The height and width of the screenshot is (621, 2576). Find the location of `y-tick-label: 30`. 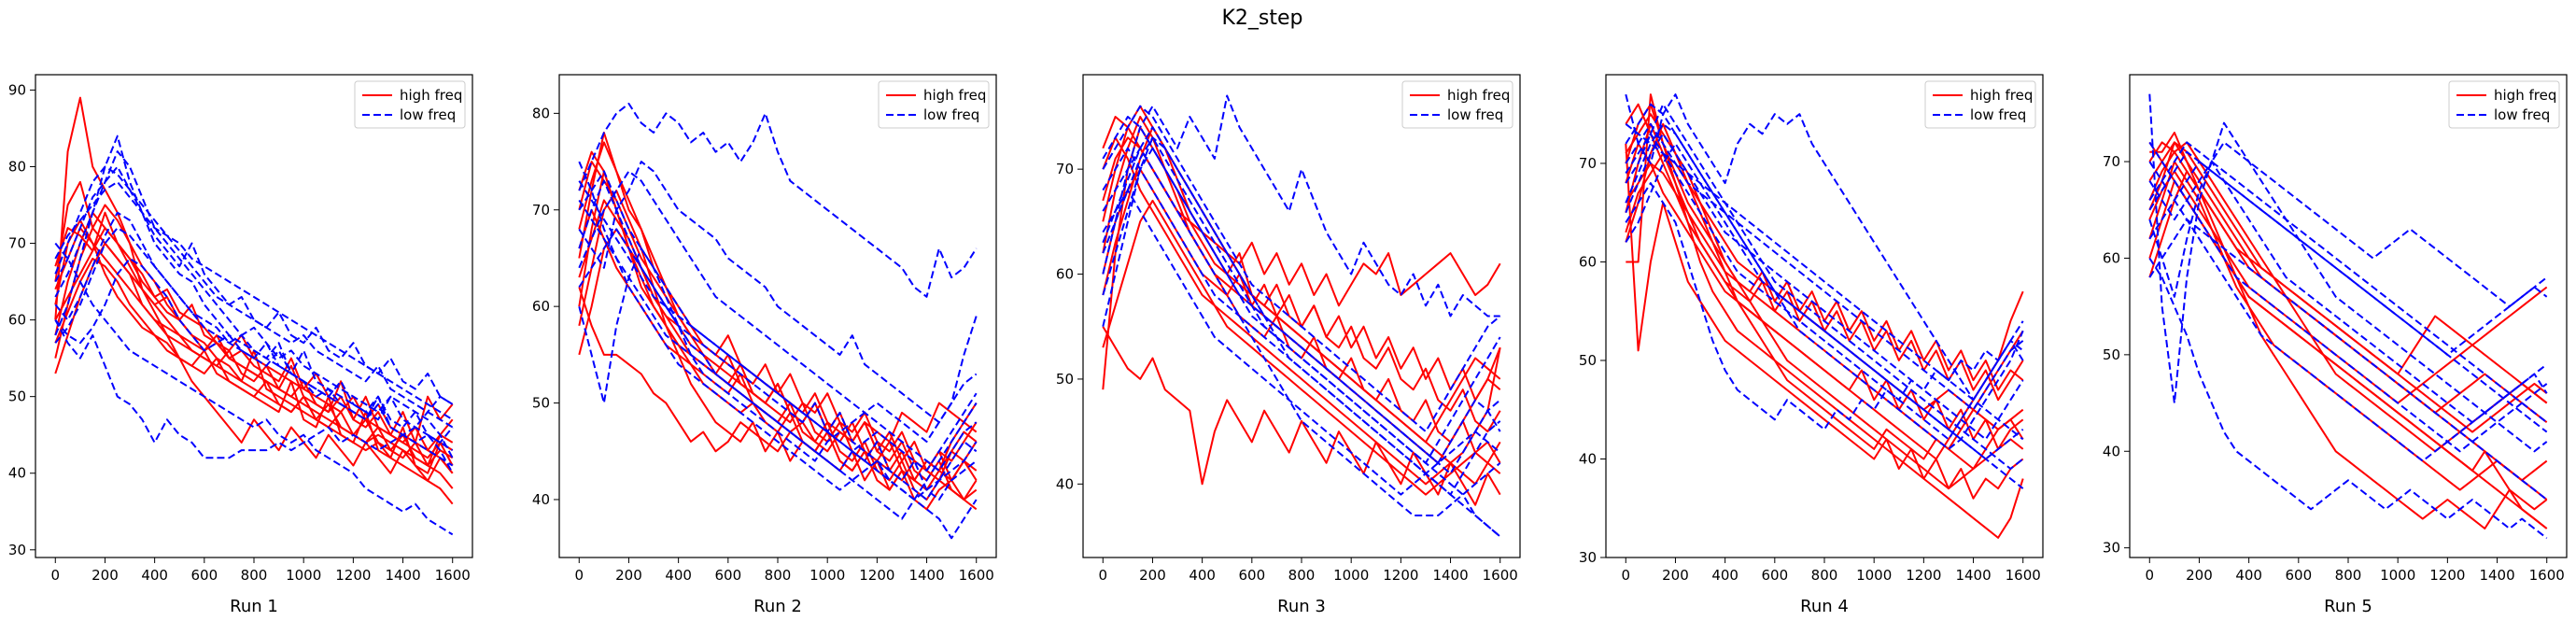

y-tick-label: 30 is located at coordinates (17, 550).